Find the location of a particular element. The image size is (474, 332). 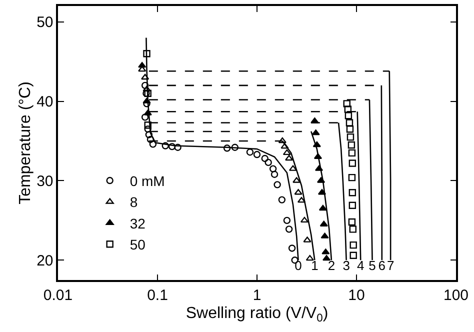

x-tick-label: 10 is located at coordinates (356, 295).